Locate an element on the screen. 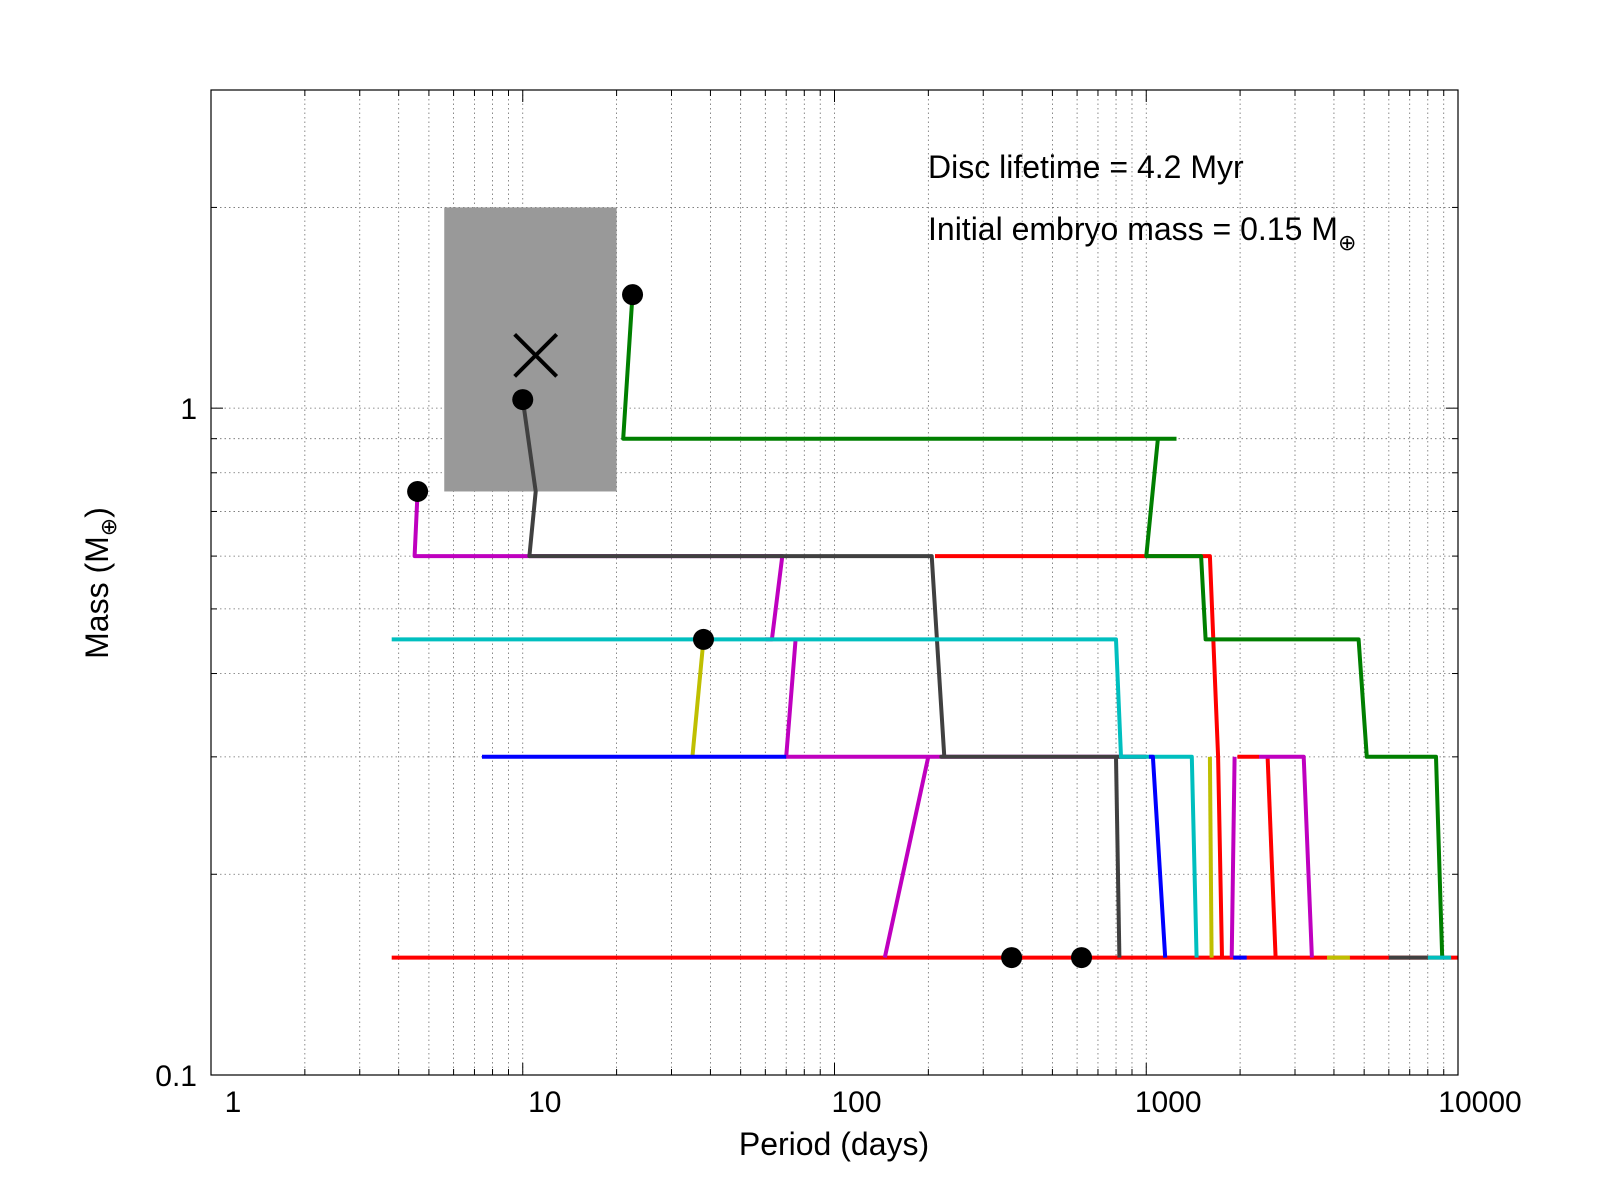 Image resolution: width=1600 pixels, height=1200 pixels. x-tick-labels: 1 10 100 1000 10000 is located at coordinates (873, 1102).